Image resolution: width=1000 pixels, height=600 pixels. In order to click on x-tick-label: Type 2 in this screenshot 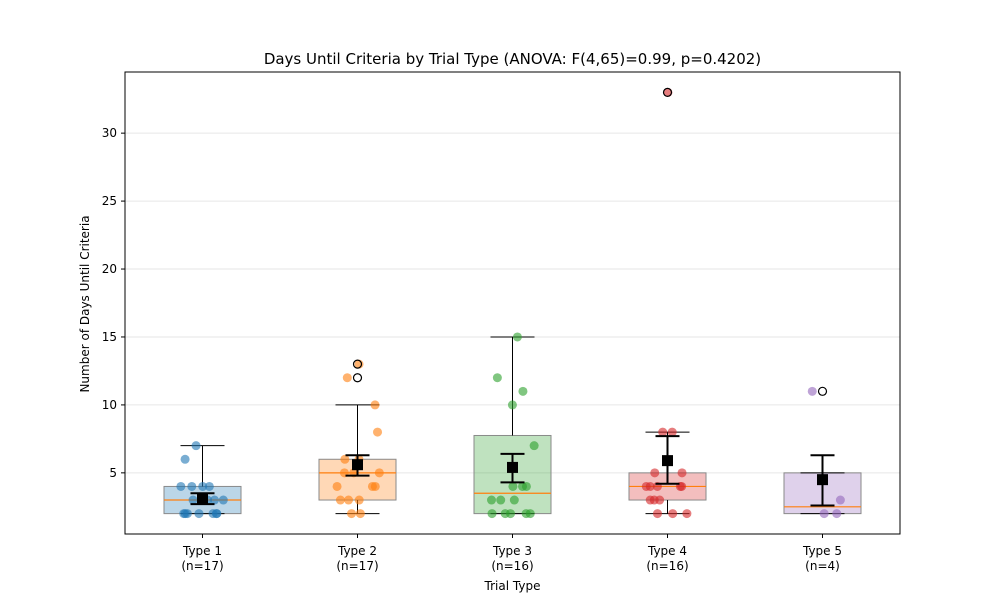, I will do `click(357, 551)`.